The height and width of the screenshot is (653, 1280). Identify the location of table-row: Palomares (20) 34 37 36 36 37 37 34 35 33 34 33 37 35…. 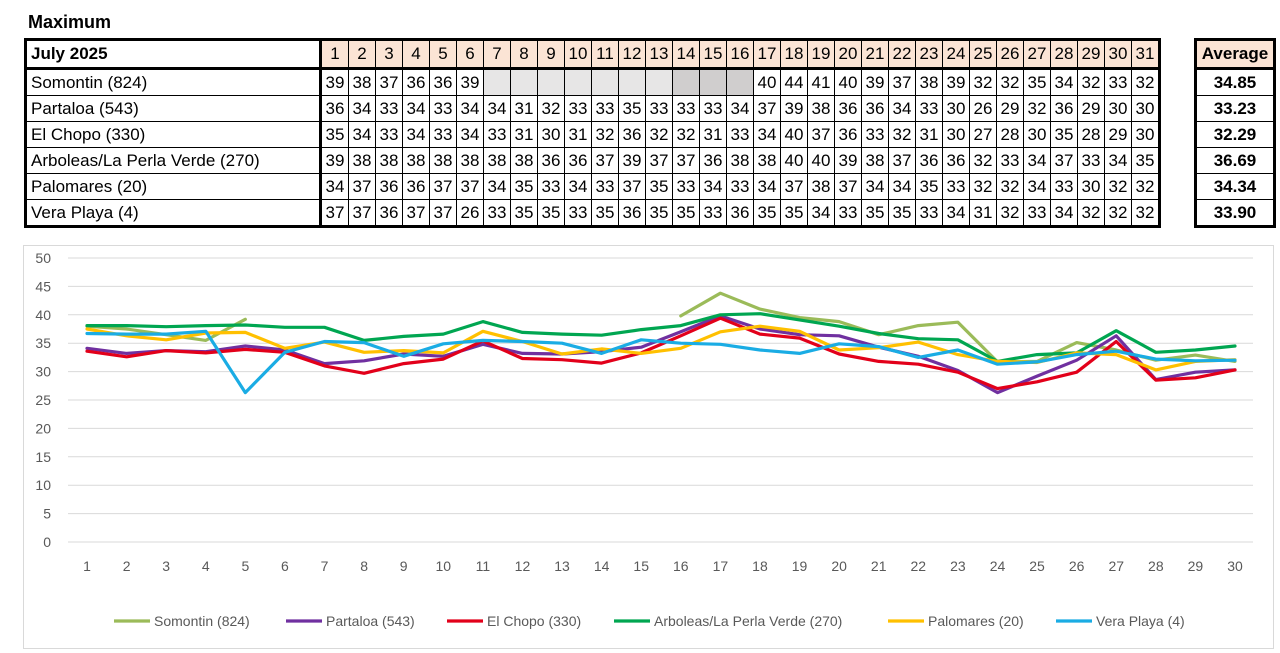
(592, 186).